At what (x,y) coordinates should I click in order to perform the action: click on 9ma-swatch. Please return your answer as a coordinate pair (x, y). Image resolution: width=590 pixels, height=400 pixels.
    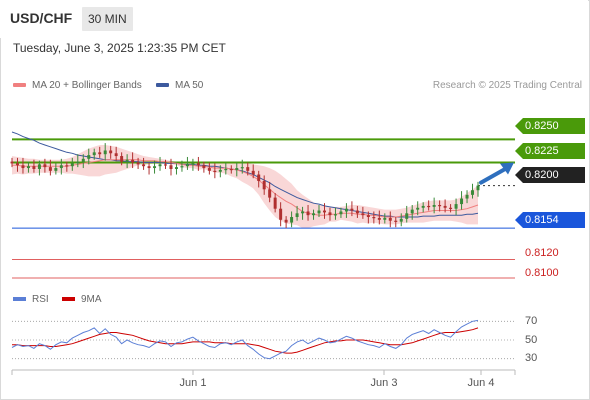
    Looking at the image, I should click on (68, 299).